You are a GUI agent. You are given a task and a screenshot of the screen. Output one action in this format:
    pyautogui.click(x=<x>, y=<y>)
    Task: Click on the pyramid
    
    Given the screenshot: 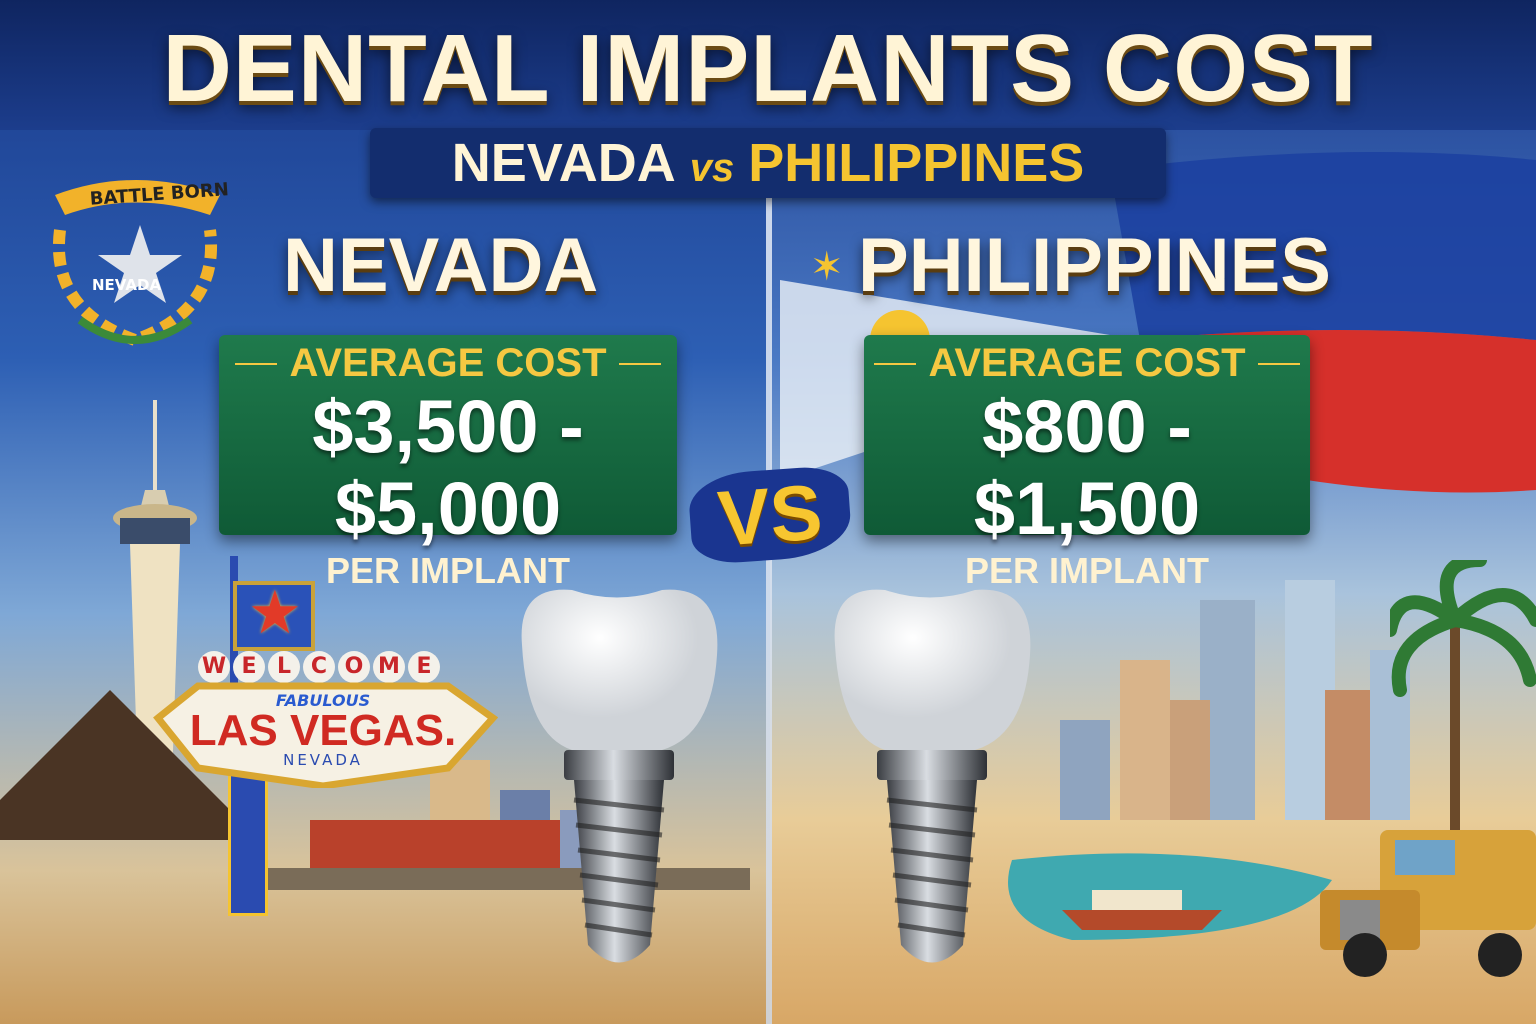 What is the action you would take?
    pyautogui.click(x=130, y=765)
    